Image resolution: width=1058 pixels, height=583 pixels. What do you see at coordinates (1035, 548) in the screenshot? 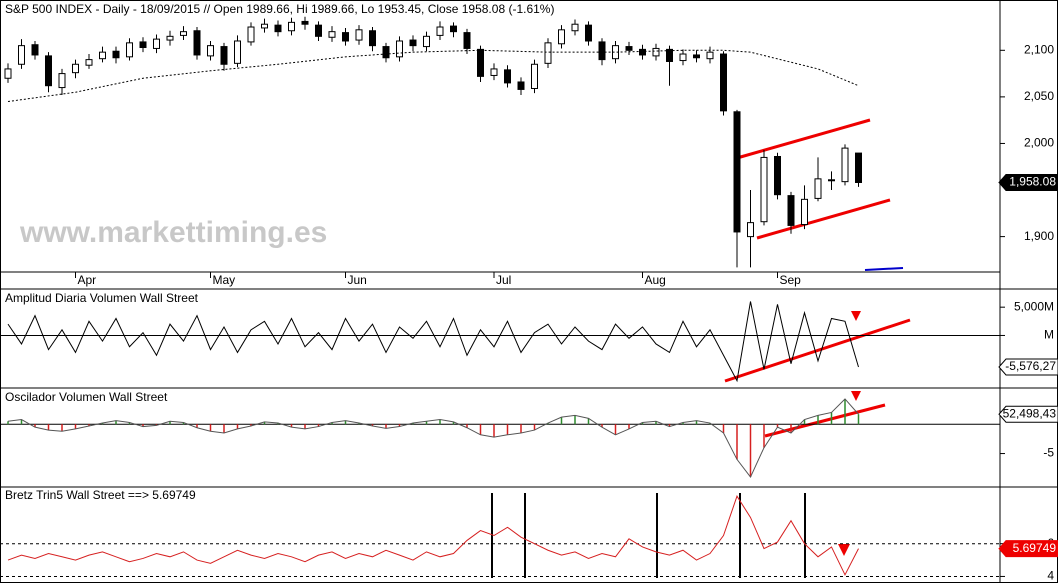
I see `value-tag-label: 5.69749` at bounding box center [1035, 548].